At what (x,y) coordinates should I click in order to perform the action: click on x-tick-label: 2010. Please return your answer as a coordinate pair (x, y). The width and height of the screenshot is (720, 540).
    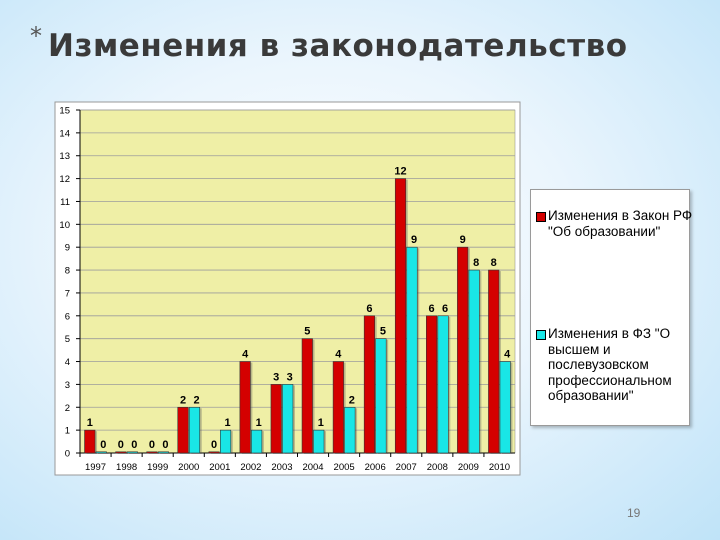
    Looking at the image, I should click on (499, 467).